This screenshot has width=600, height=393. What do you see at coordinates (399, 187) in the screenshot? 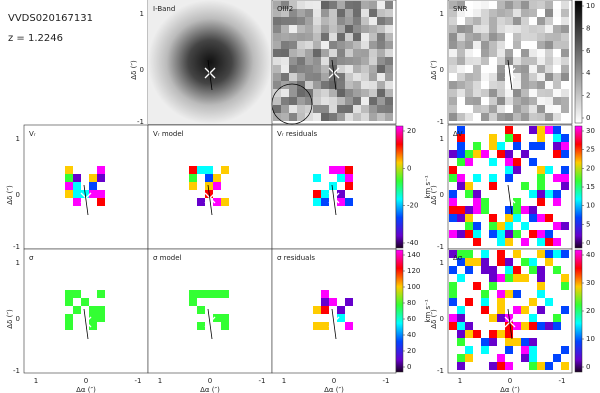
I see `colorbar` at bounding box center [399, 187].